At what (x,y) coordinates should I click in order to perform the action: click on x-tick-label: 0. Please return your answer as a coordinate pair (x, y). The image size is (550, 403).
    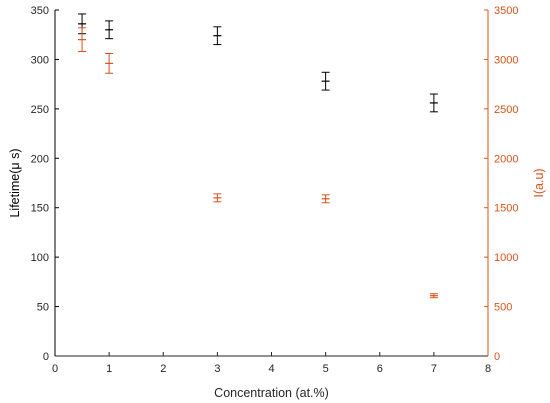
    Looking at the image, I should click on (55, 369).